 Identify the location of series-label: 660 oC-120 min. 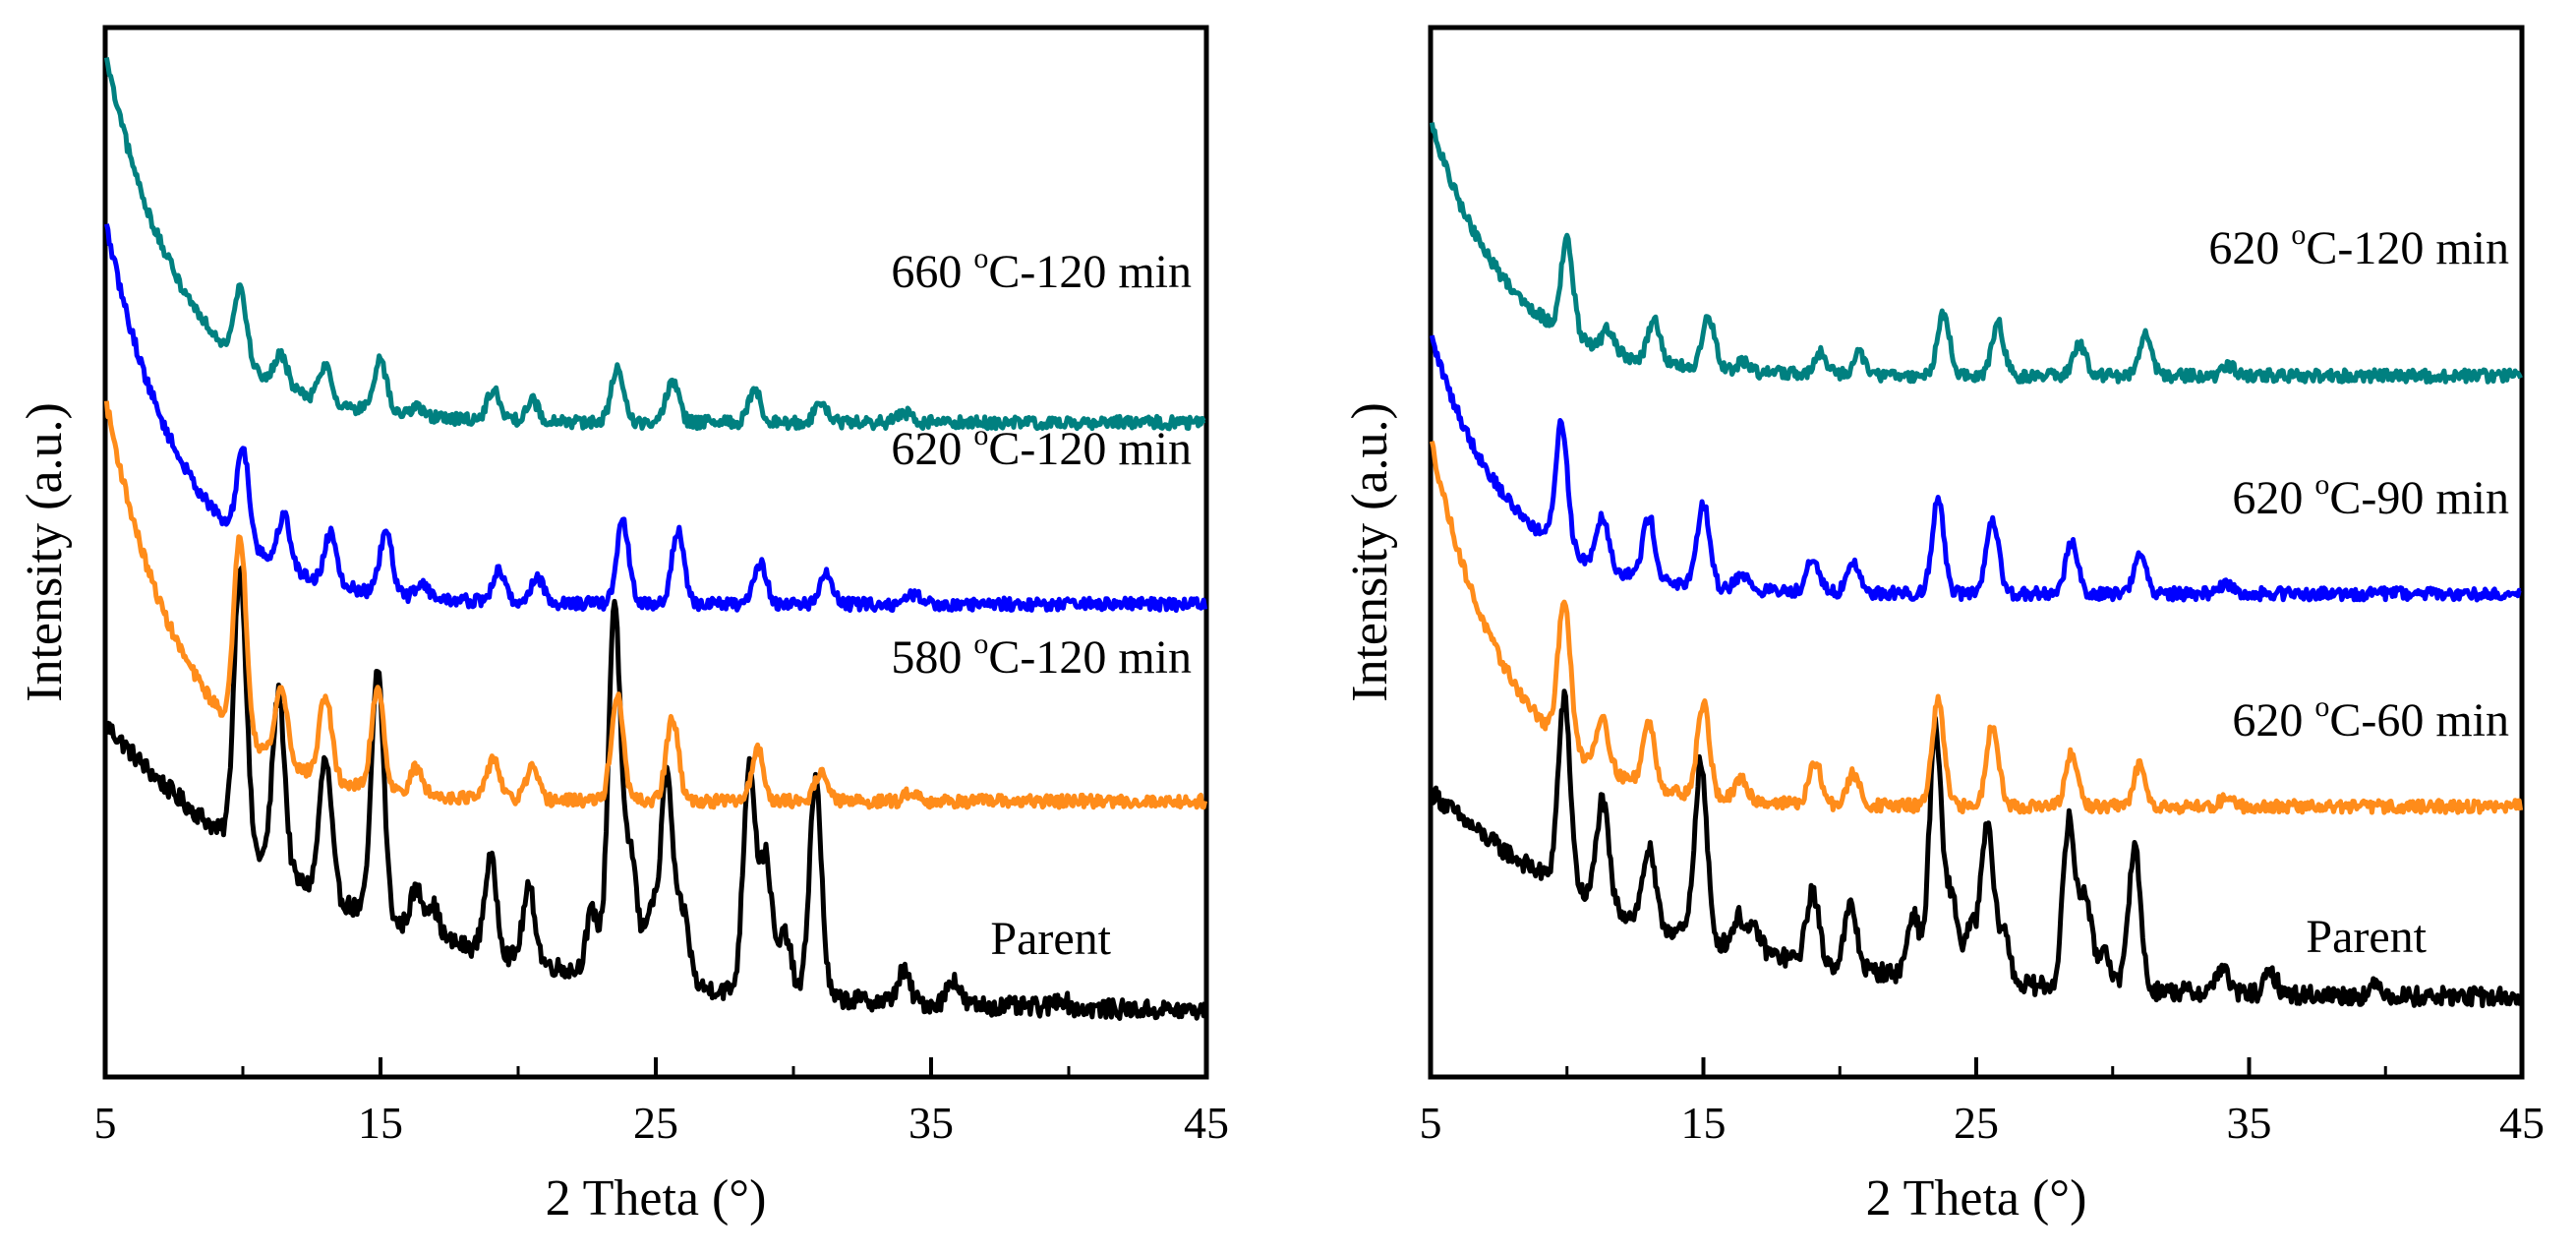
(1041, 270).